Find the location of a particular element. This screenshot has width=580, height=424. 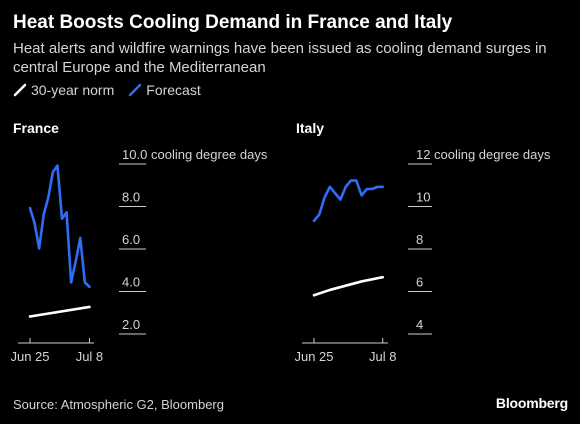

forecast-line-swatch-icon is located at coordinates (135, 90).